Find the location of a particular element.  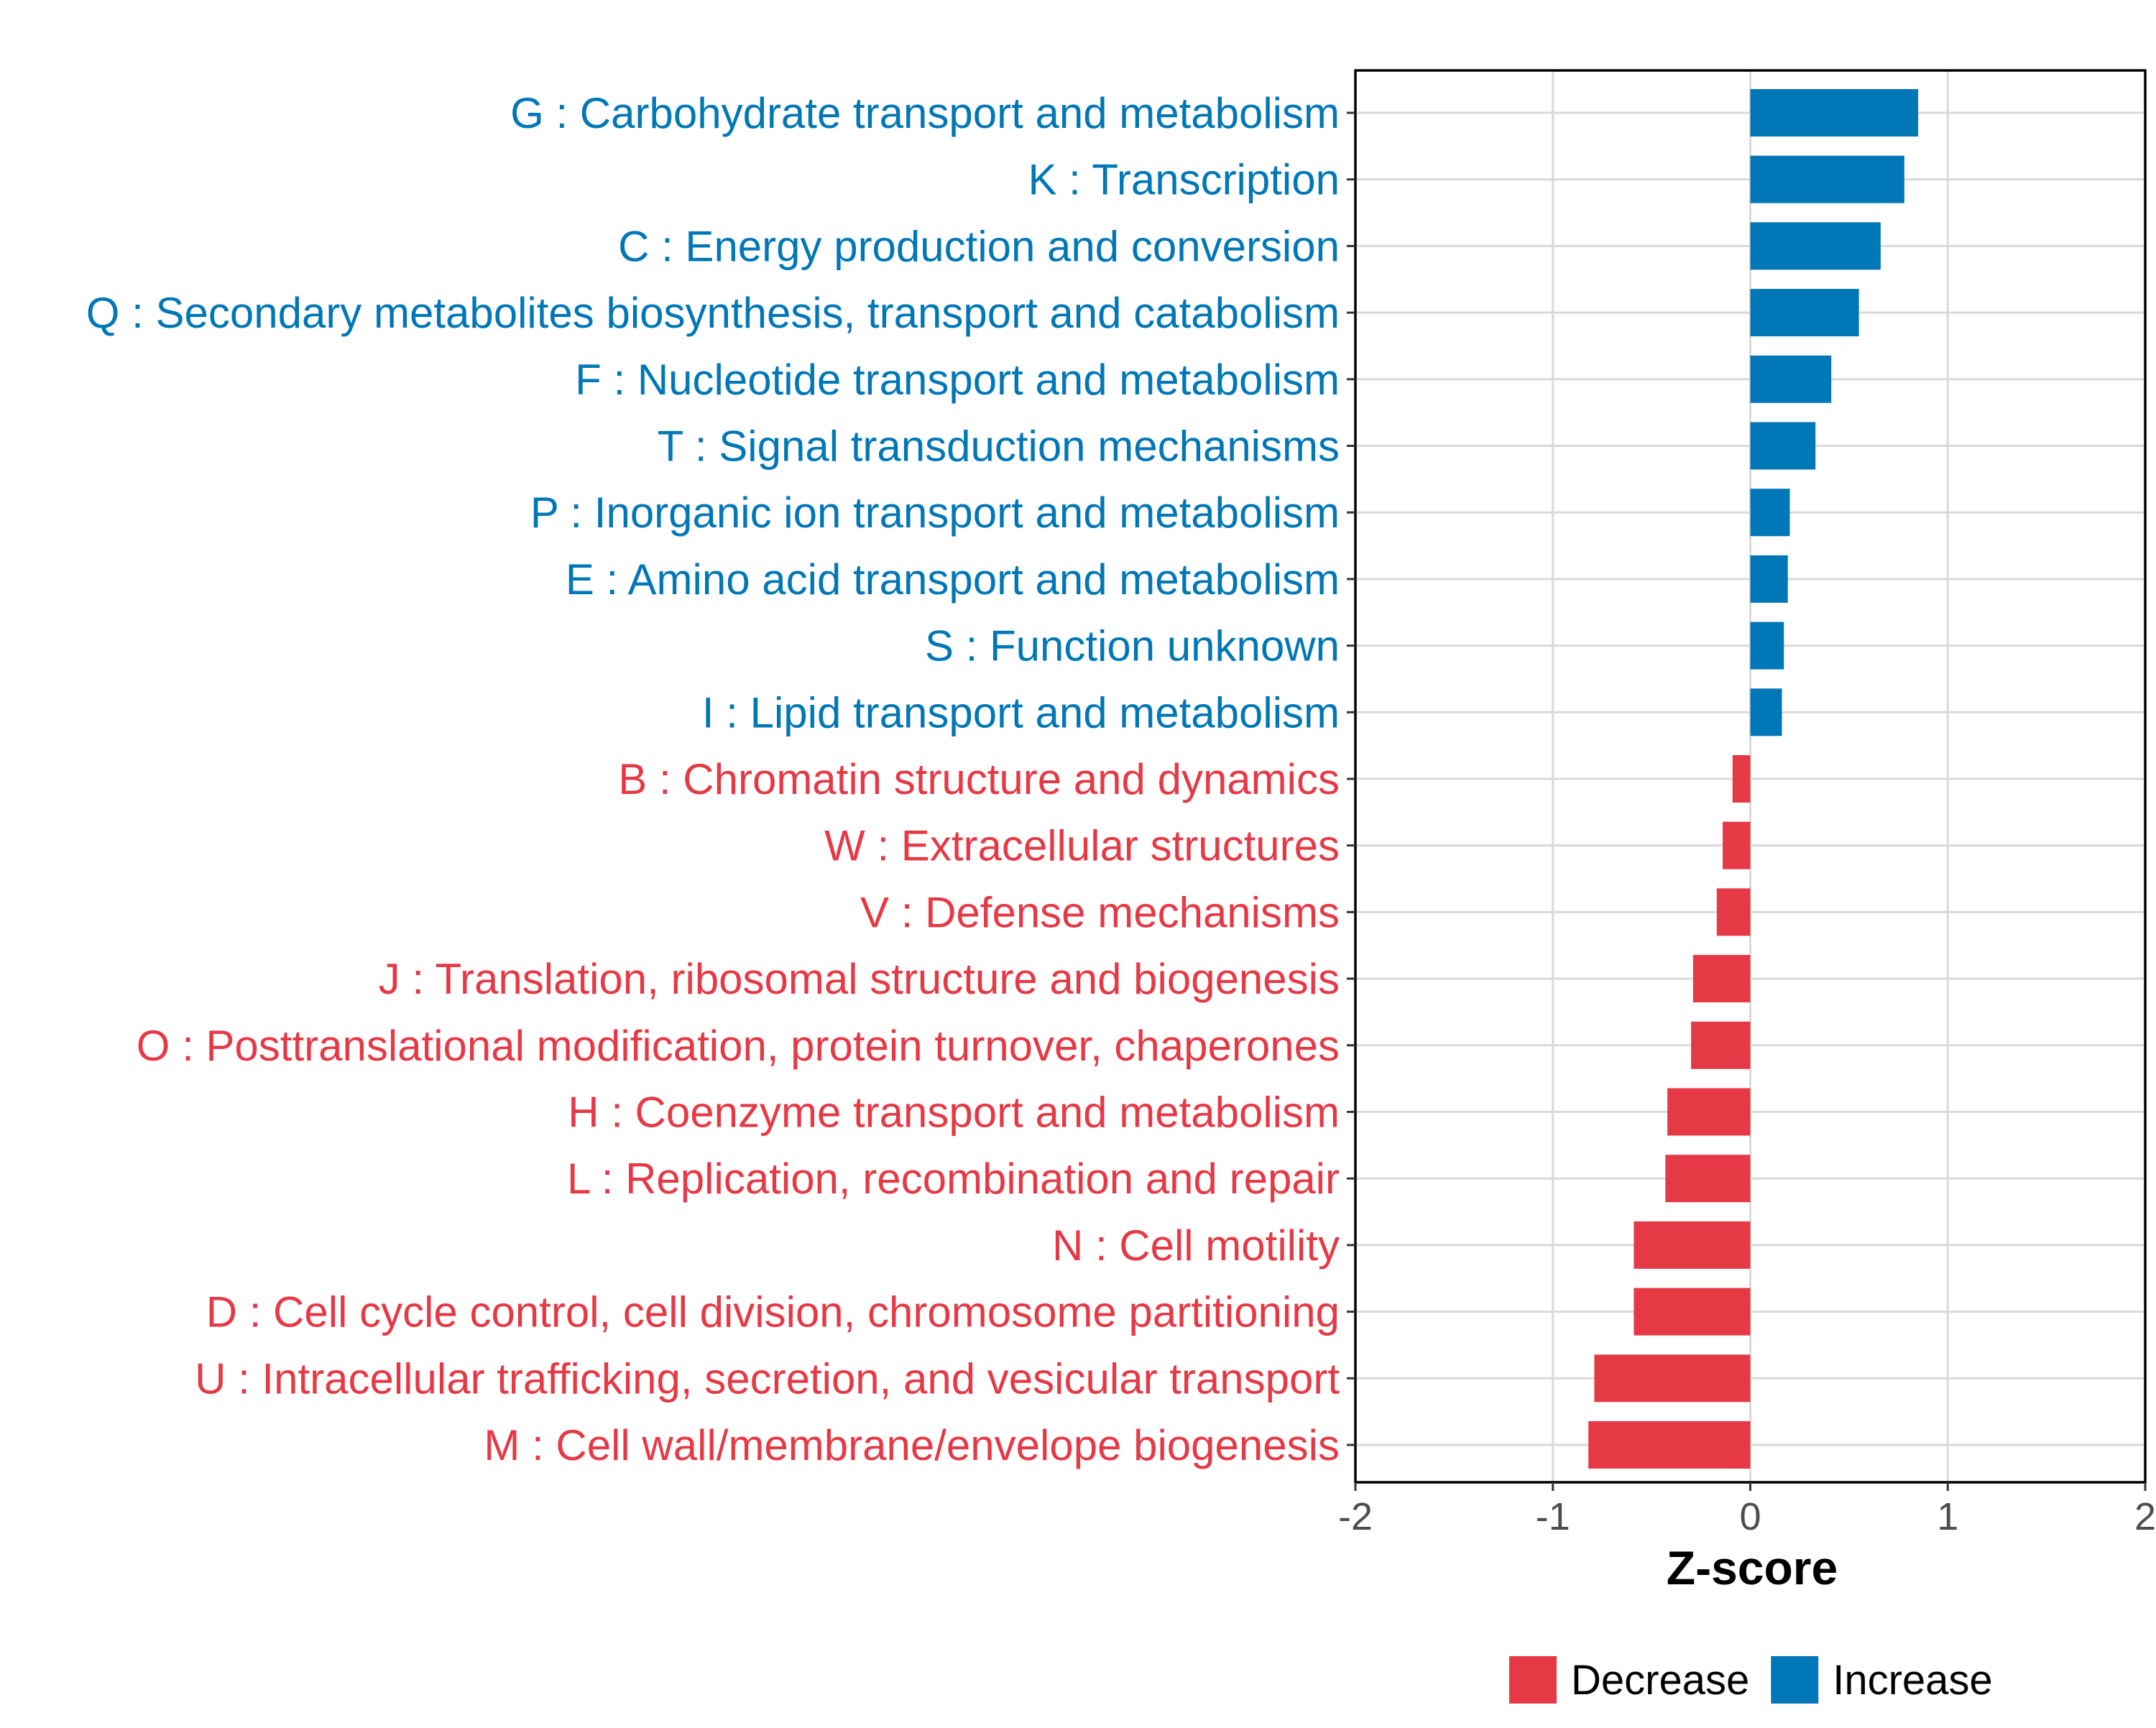

legend-label-decrease: Decrease is located at coordinates (1660, 1681).